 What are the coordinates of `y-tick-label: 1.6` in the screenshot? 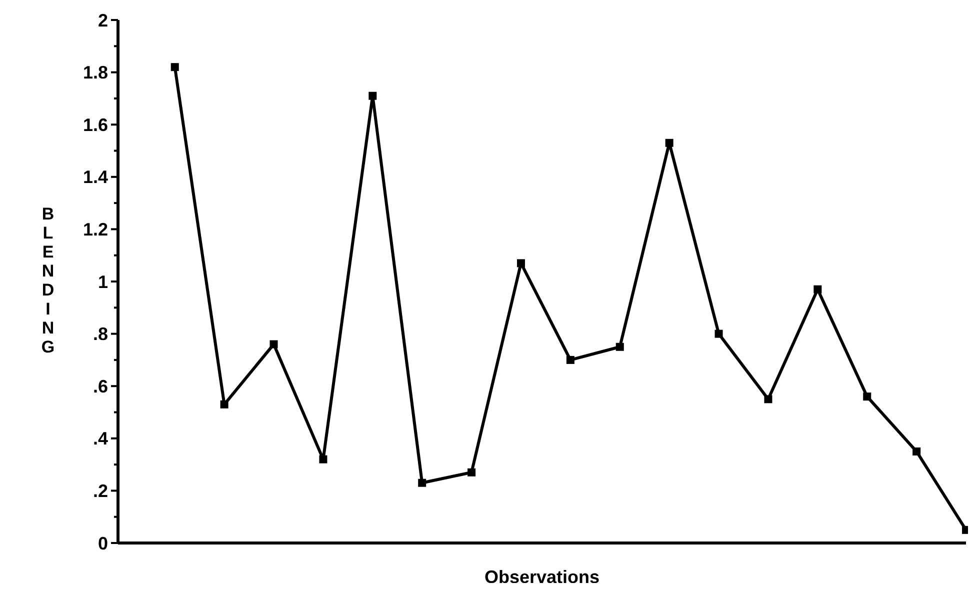 It's located at (95, 124).